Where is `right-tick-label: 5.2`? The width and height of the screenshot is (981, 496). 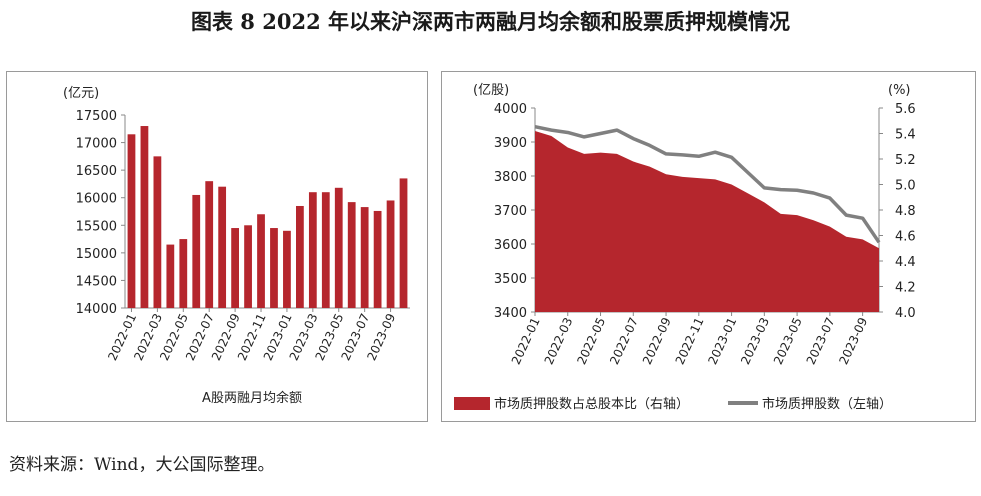
right-tick-label: 5.2 is located at coordinates (905, 160).